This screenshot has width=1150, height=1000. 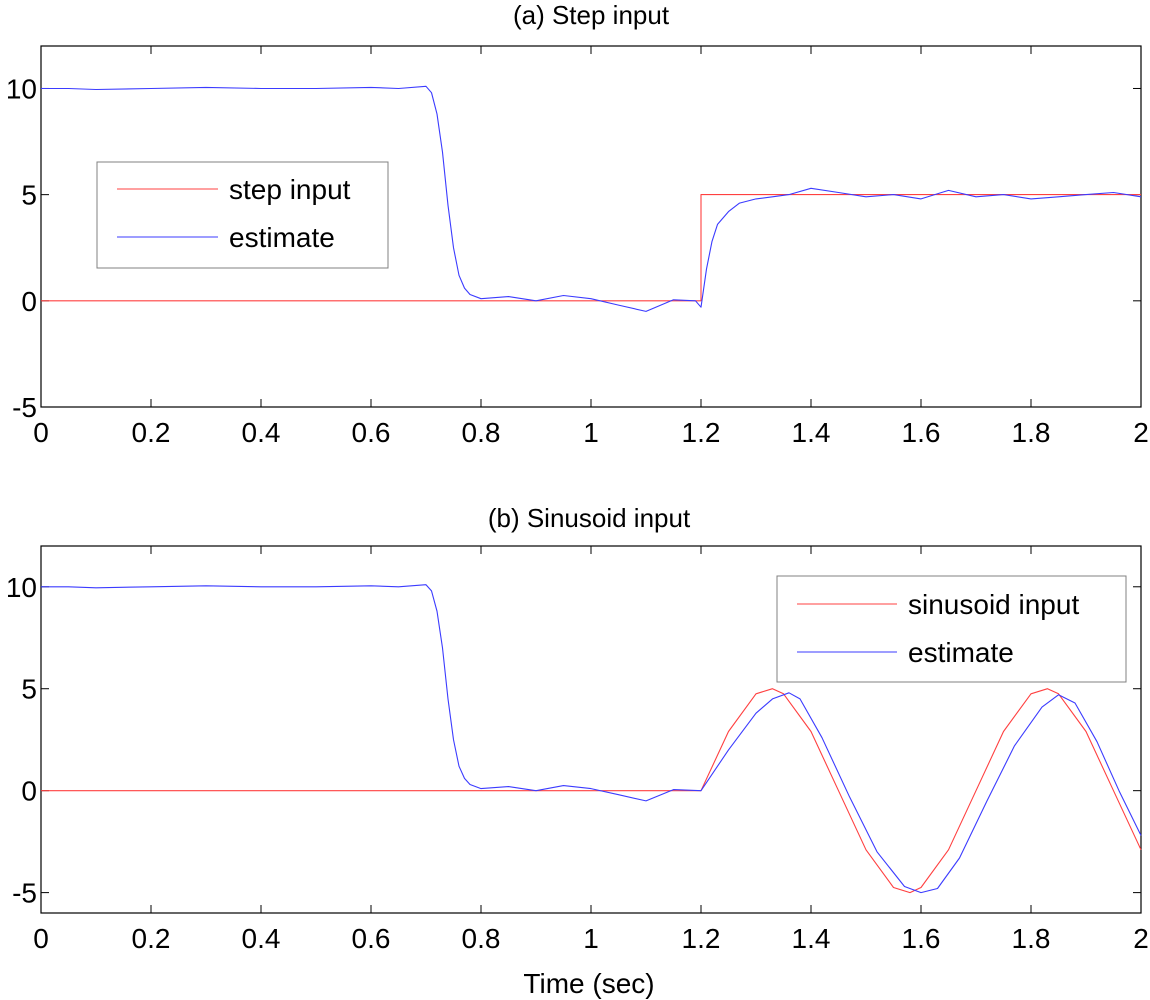 I want to click on panel-a-legend-box, so click(x=242, y=215).